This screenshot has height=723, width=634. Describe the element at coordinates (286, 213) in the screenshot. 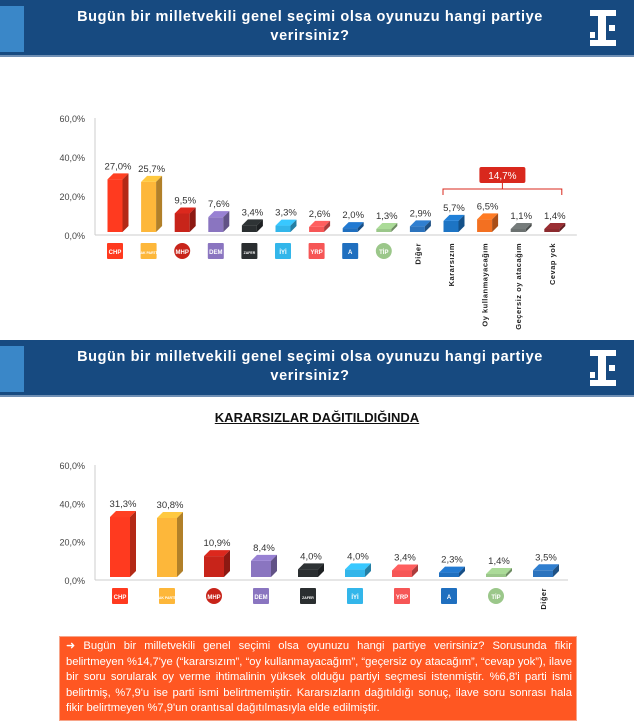

I see `data-label: 3,3%` at that location.